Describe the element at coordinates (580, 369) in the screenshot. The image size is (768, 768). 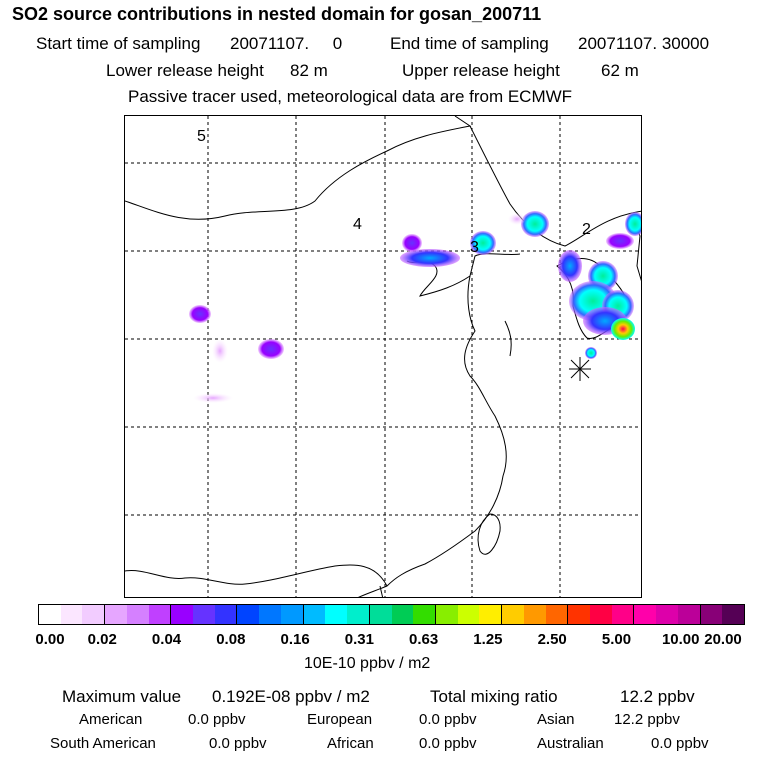
I see `asterisk-receptor-icon` at that location.